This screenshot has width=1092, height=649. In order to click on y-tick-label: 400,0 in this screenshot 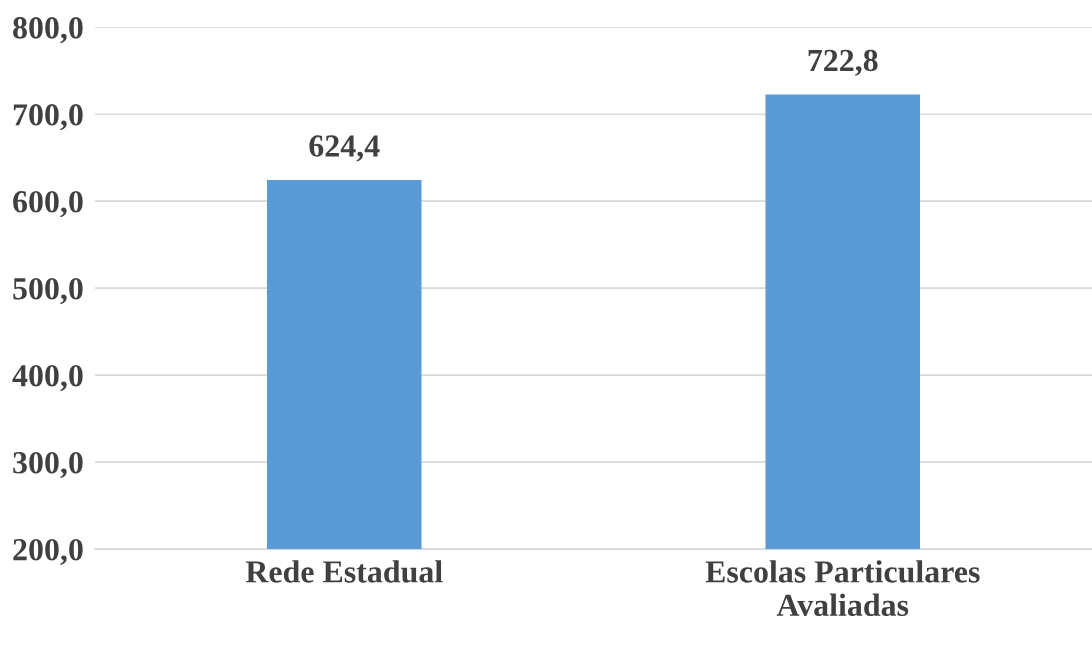, I will do `click(47, 378)`.